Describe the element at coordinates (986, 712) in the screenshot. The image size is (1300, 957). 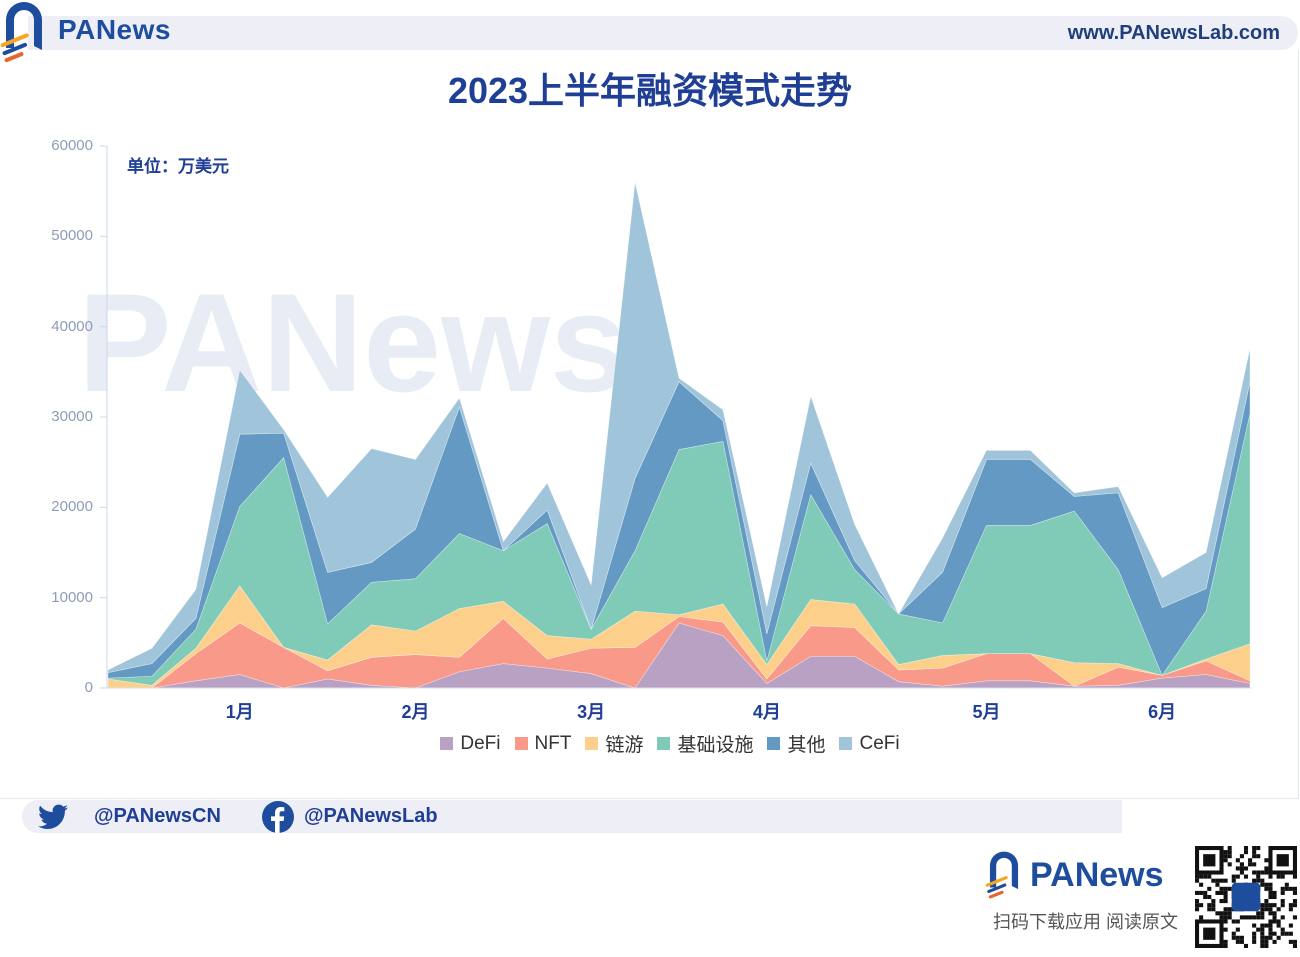
I see `x-tick-label: 5月` at that location.